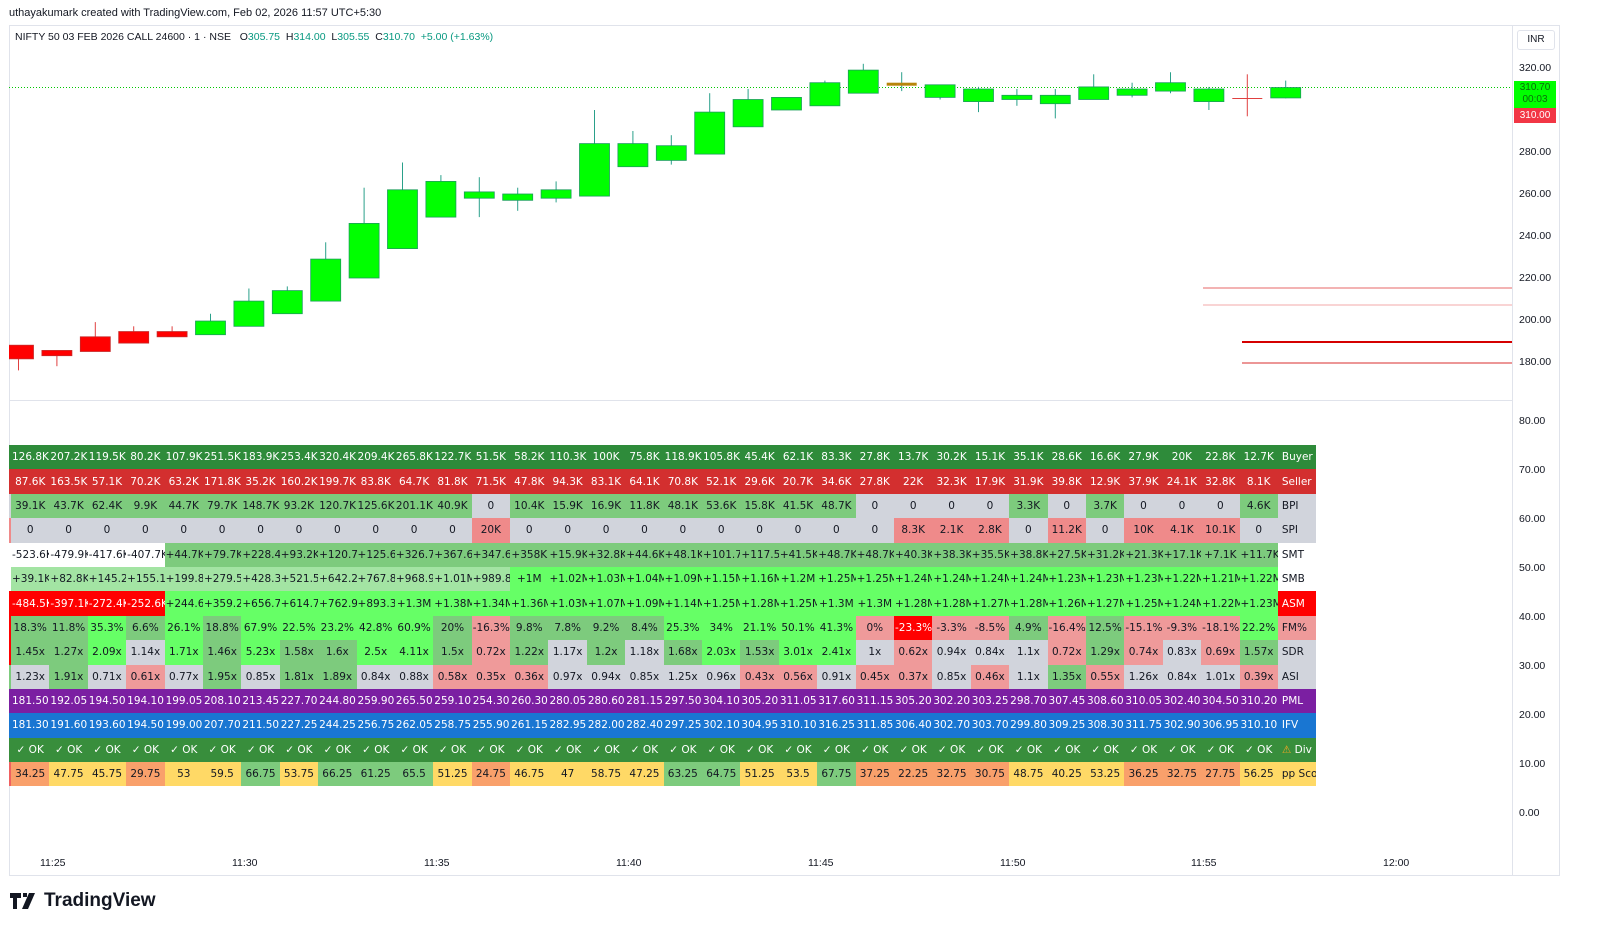 The height and width of the screenshot is (947, 1600). Describe the element at coordinates (83, 901) in the screenshot. I see `tradingview-logo: TradingView` at that location.